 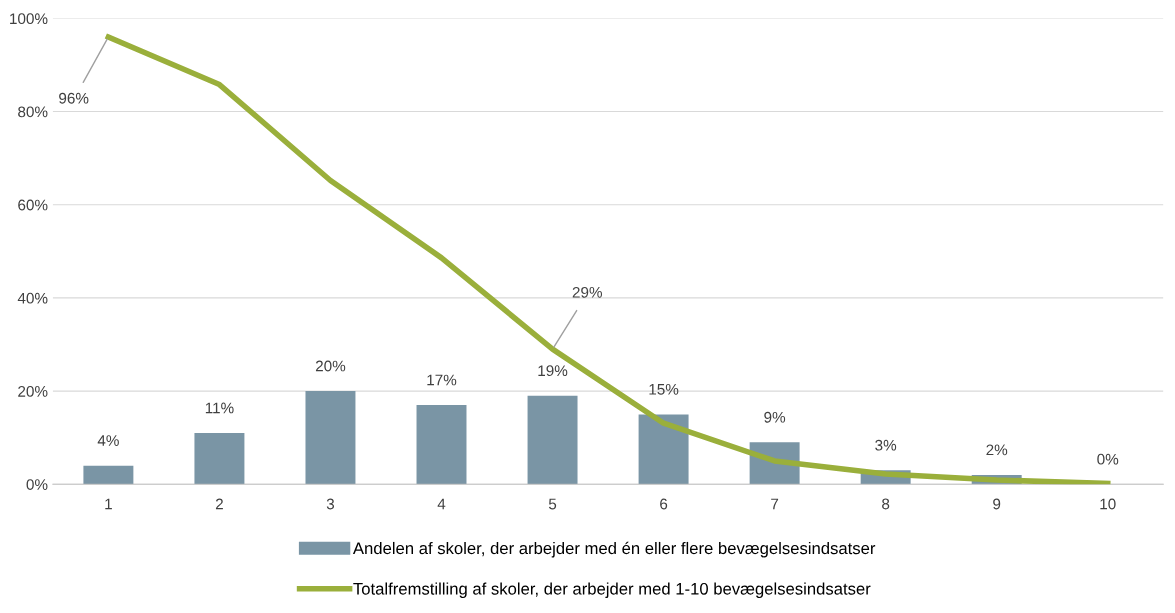 What do you see at coordinates (37, 484) in the screenshot?
I see `y-tick-label: 0%` at bounding box center [37, 484].